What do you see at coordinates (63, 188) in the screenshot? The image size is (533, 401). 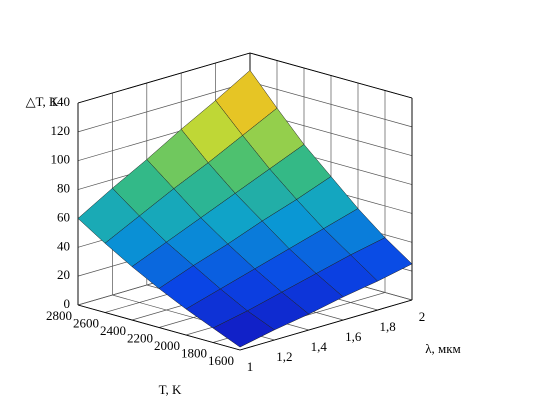 I see `z-tick-label: 80` at bounding box center [63, 188].